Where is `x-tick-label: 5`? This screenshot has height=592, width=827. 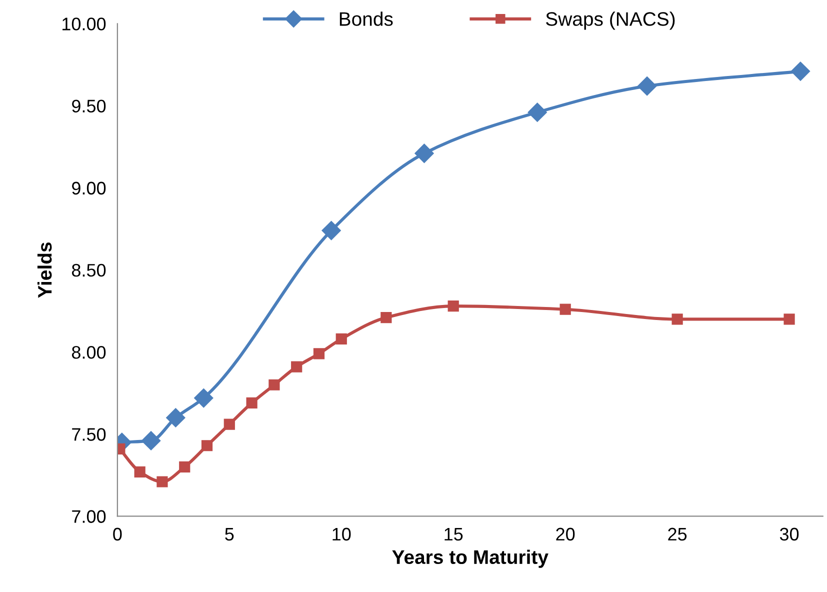 x-tick-label: 5 is located at coordinates (229, 534).